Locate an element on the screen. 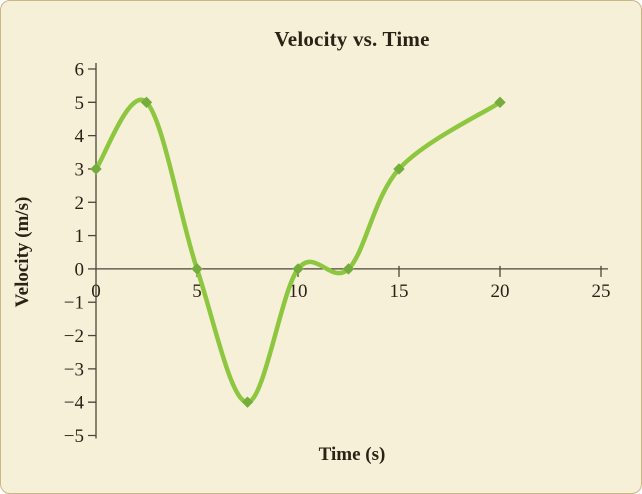 This screenshot has width=642, height=494. y-tick-label: −4 is located at coordinates (74, 403).